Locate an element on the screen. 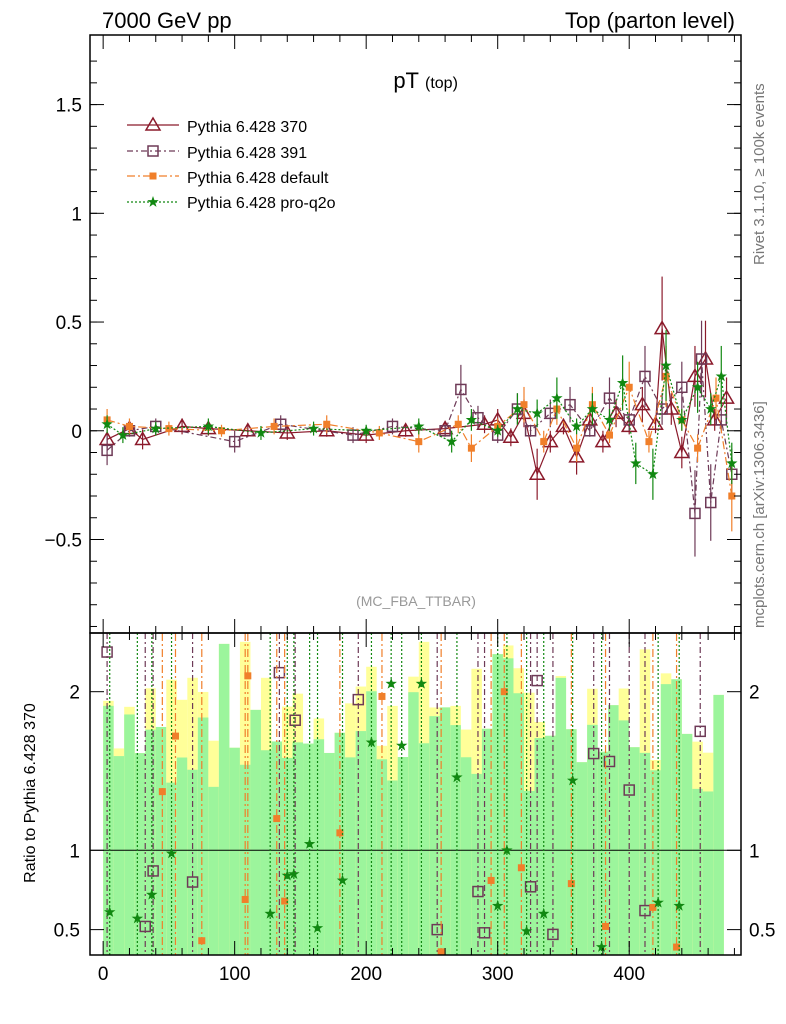  y-tick-label: 1 is located at coordinates (76, 214).